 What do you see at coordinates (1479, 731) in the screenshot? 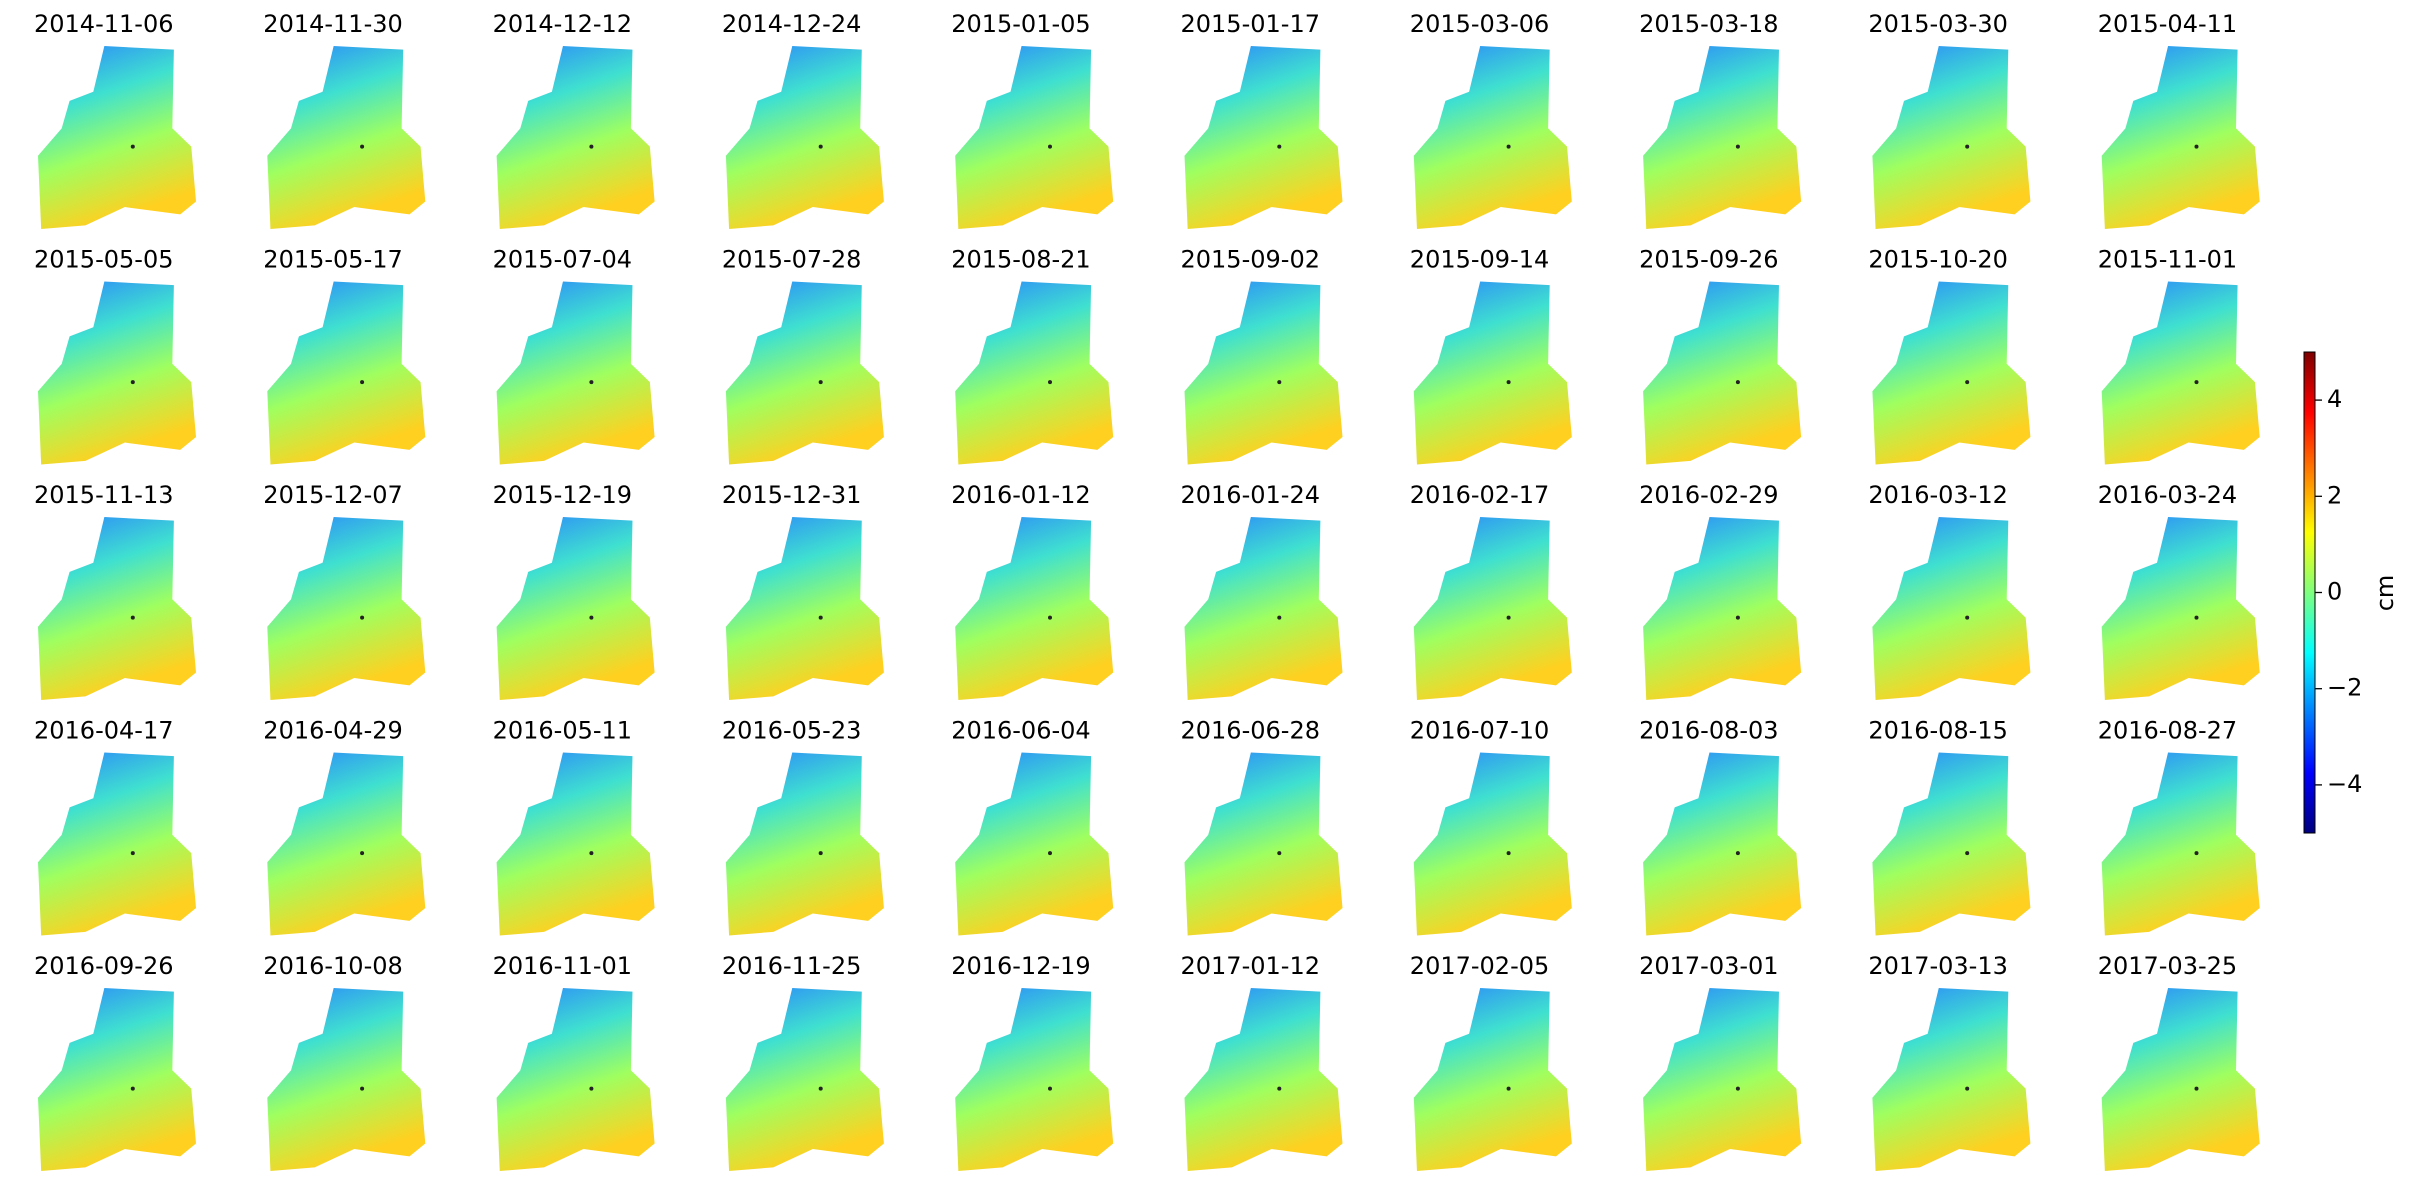
I see `panel-title: 2016-07-10` at bounding box center [1479, 731].